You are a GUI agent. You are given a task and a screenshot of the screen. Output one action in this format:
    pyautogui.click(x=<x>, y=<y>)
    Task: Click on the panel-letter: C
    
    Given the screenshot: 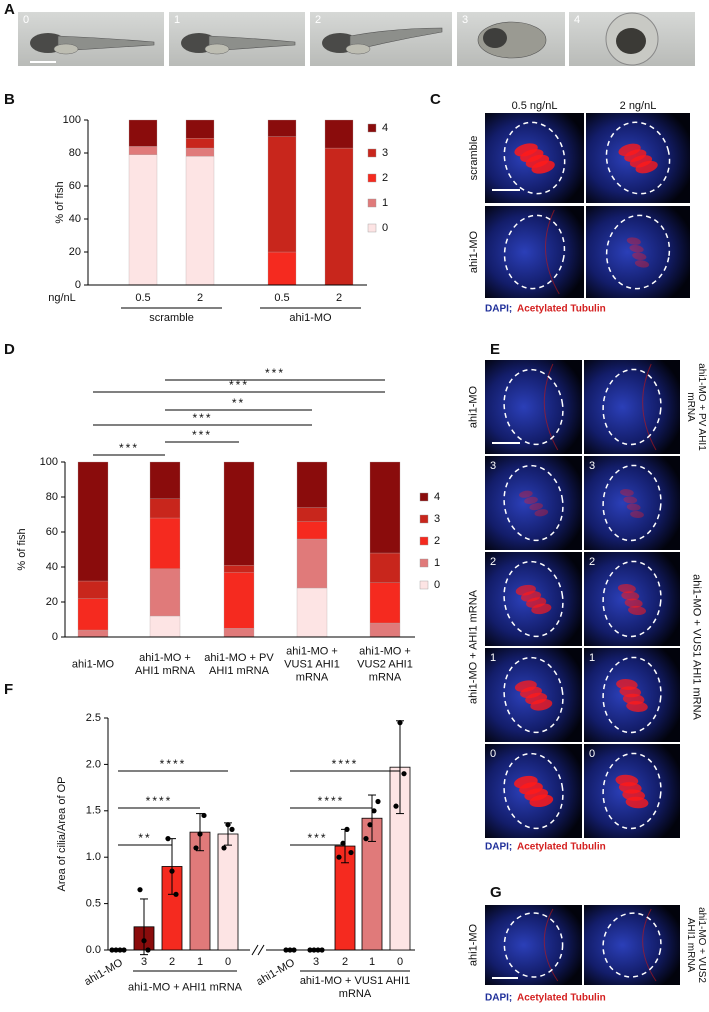 What is the action you would take?
    pyautogui.click(x=435, y=99)
    